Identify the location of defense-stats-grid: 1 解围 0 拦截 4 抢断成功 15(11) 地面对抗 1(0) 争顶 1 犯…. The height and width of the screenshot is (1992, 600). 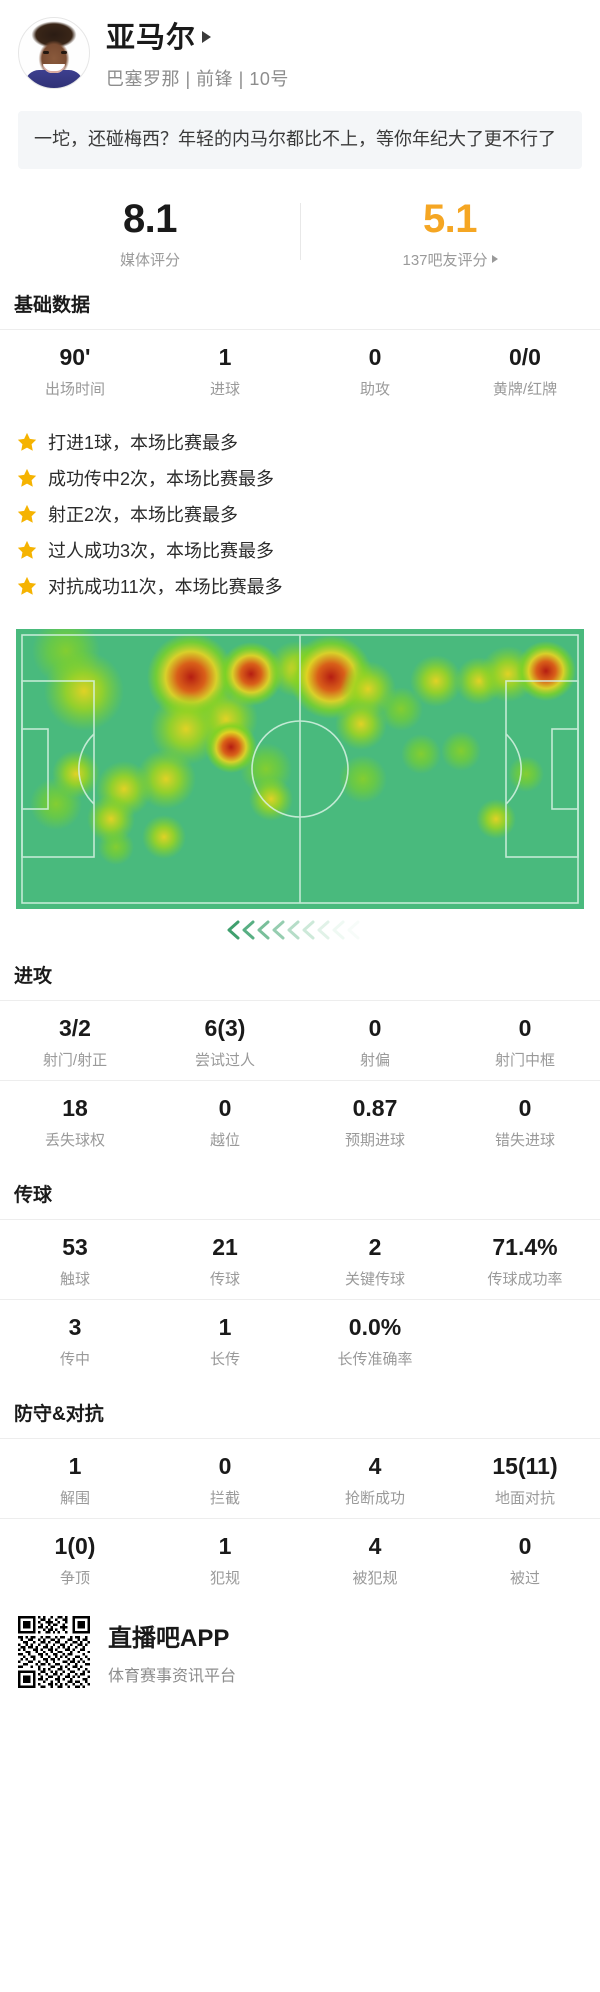
(300, 1518).